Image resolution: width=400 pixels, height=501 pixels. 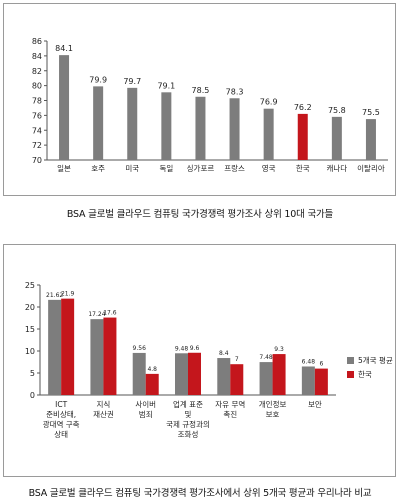 What do you see at coordinates (309, 361) in the screenshot?
I see `data-label: 6.48` at bounding box center [309, 361].